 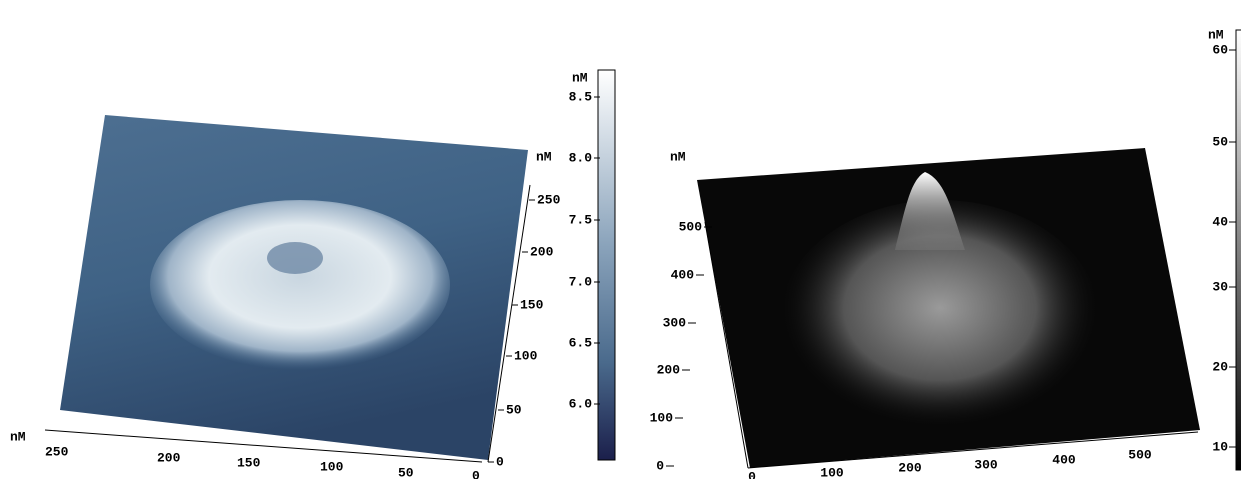 I want to click on ring-feature, so click(x=300, y=285).